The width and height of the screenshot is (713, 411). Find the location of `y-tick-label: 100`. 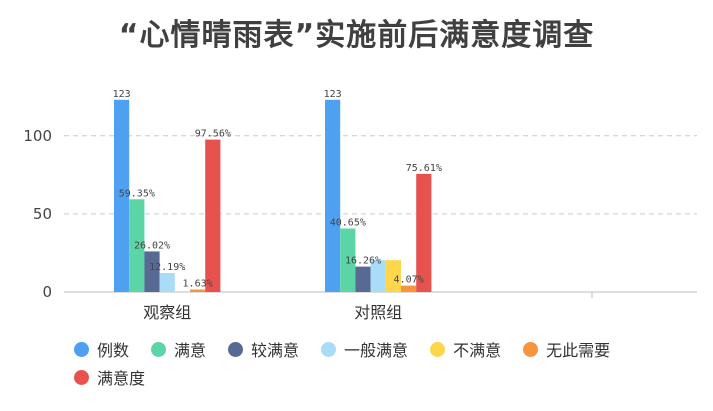

y-tick-label: 100 is located at coordinates (37, 136).